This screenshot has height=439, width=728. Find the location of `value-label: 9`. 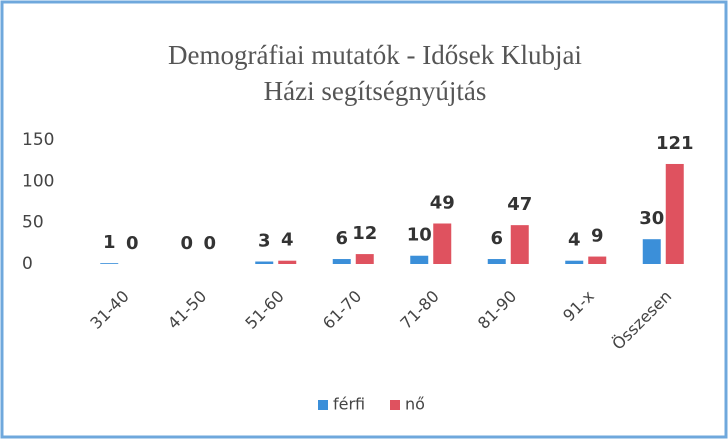

value-label: 9 is located at coordinates (597, 236).